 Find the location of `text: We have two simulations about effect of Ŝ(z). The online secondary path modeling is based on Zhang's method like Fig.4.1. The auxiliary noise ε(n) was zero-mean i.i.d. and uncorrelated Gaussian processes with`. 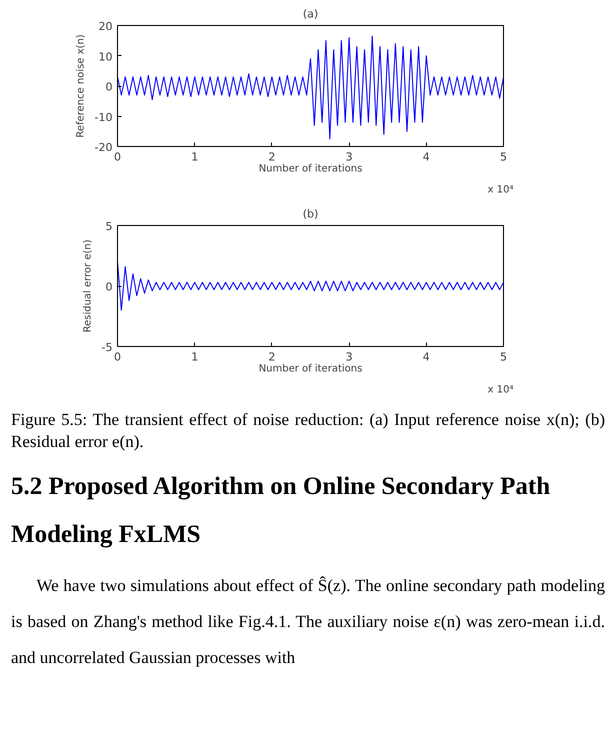

text: We have two simulations about effect of Ŝ(z). The online secondary path modeling is based on Zhang's method like Fig.4.1. The auxiliary noise ε(n) was zero-mean i.i.d. and uncorrelated Gaussian processes with is located at coordinates (308, 622).